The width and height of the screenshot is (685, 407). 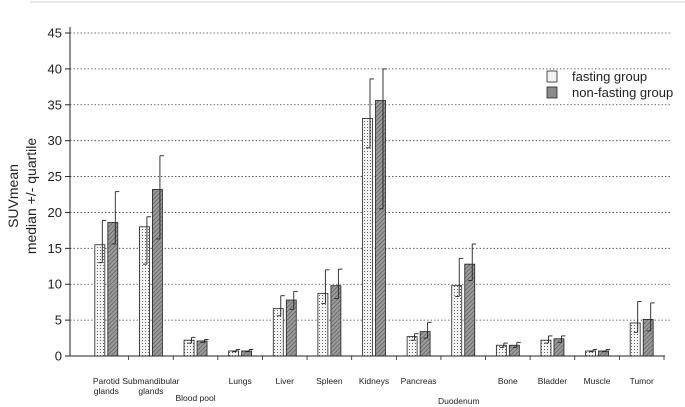 What do you see at coordinates (459, 401) in the screenshot?
I see `category-label: Duodenum` at bounding box center [459, 401].